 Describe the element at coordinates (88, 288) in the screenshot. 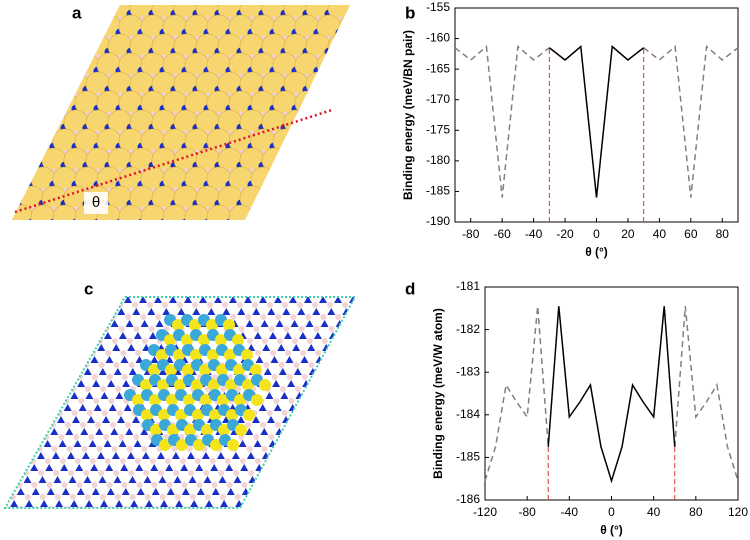

I see `panel-label: c` at that location.